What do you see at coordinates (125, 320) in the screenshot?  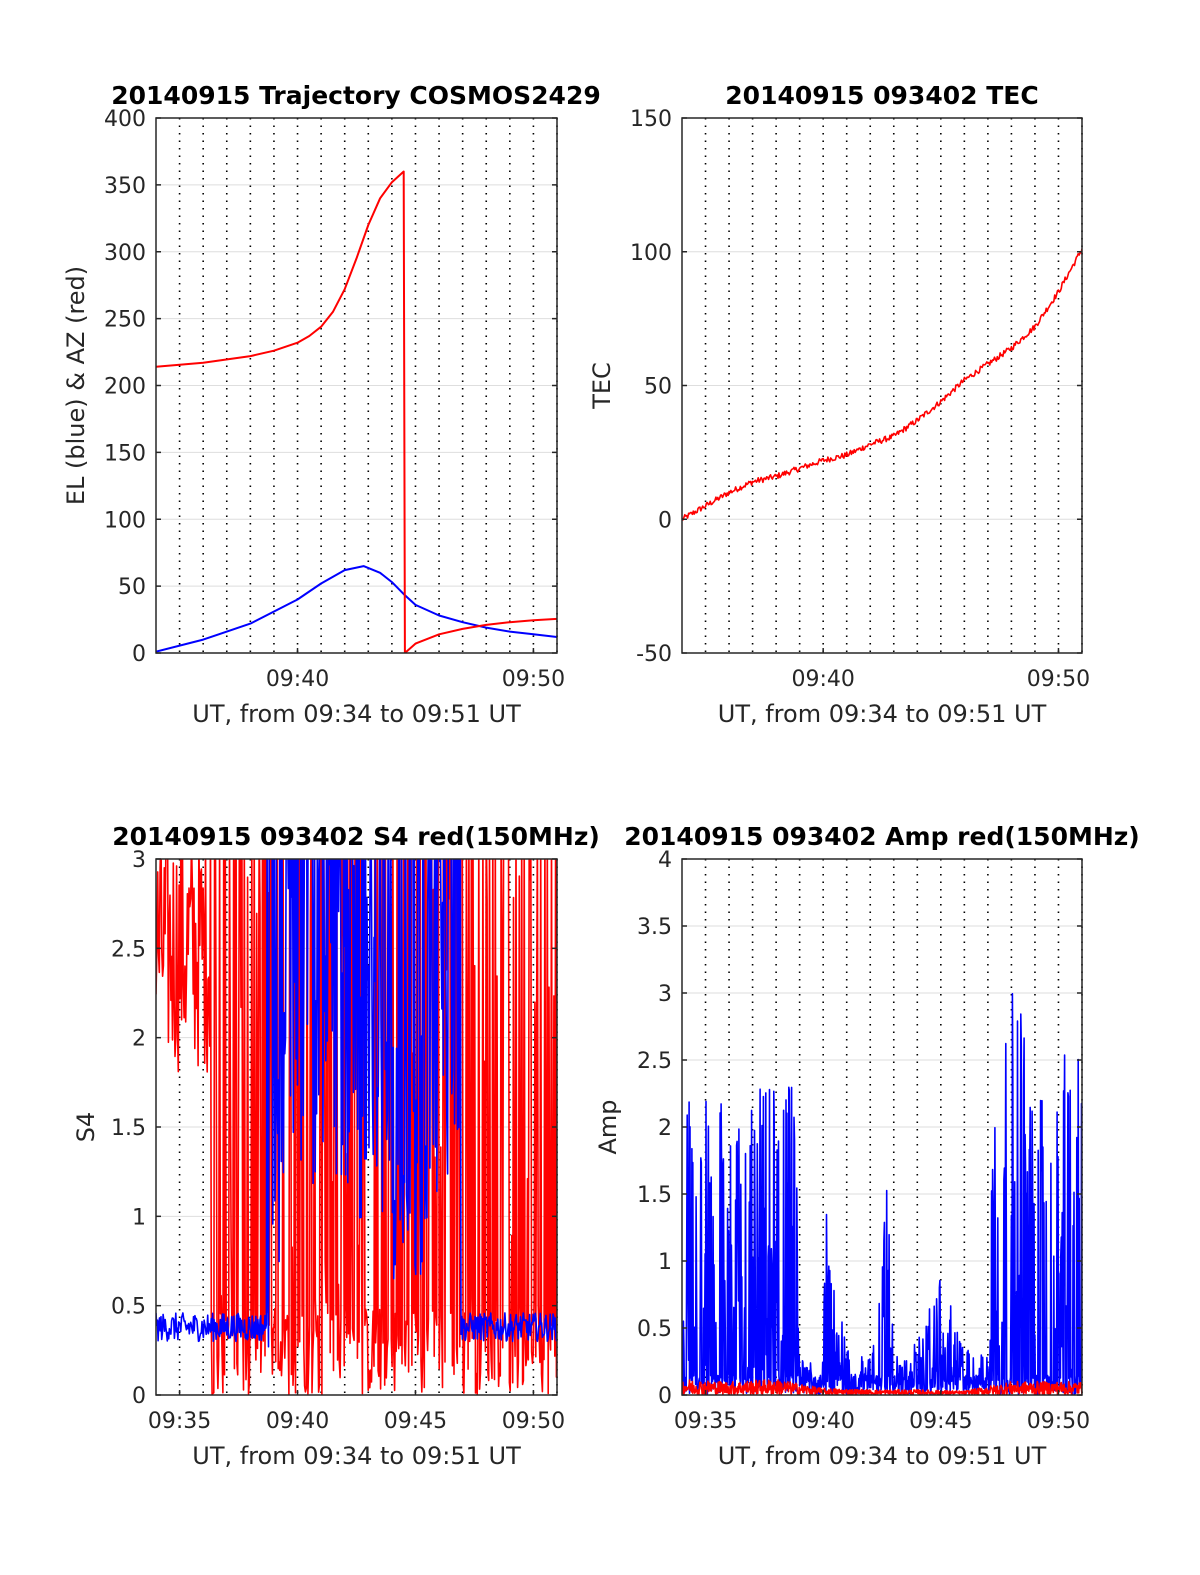 I see `y-tick-label: 250` at bounding box center [125, 320].